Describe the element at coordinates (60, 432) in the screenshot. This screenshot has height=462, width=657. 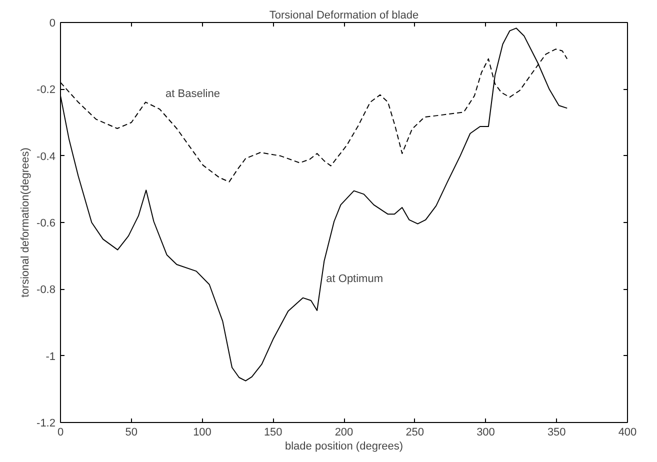
I see `x-tick-label: 0` at that location.